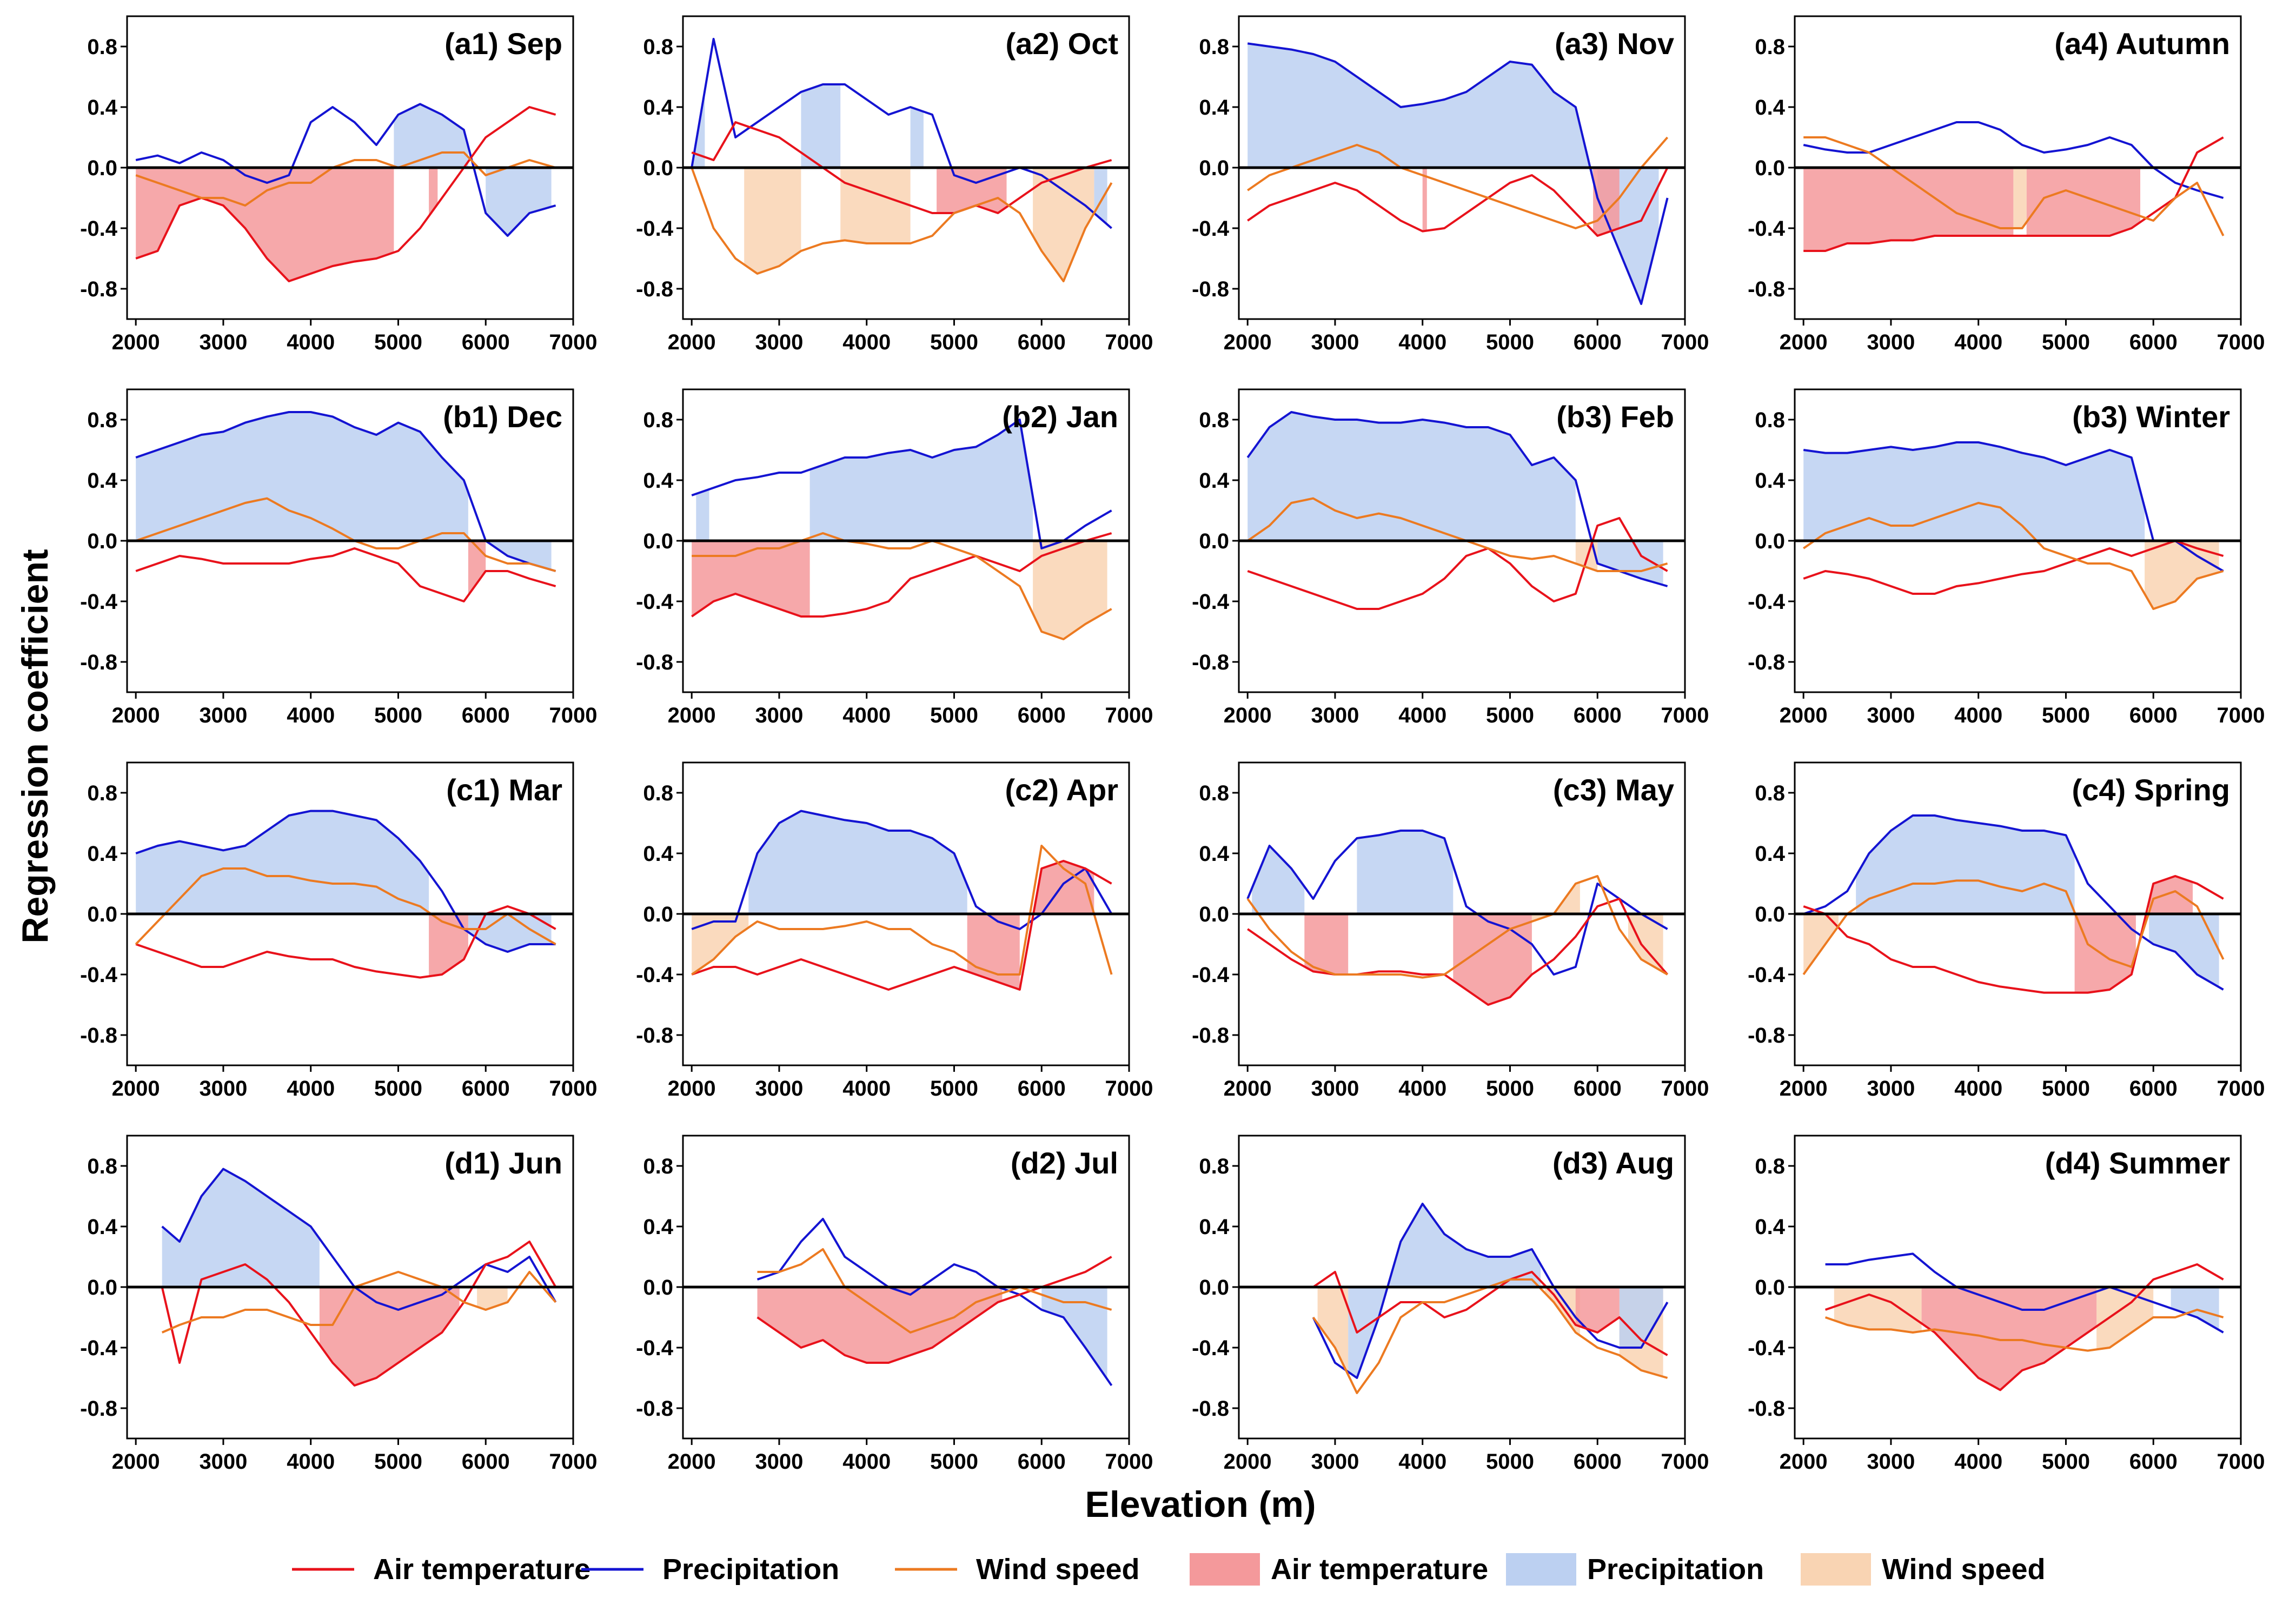  I want to click on line-wind-speed, so click(1457, 534).